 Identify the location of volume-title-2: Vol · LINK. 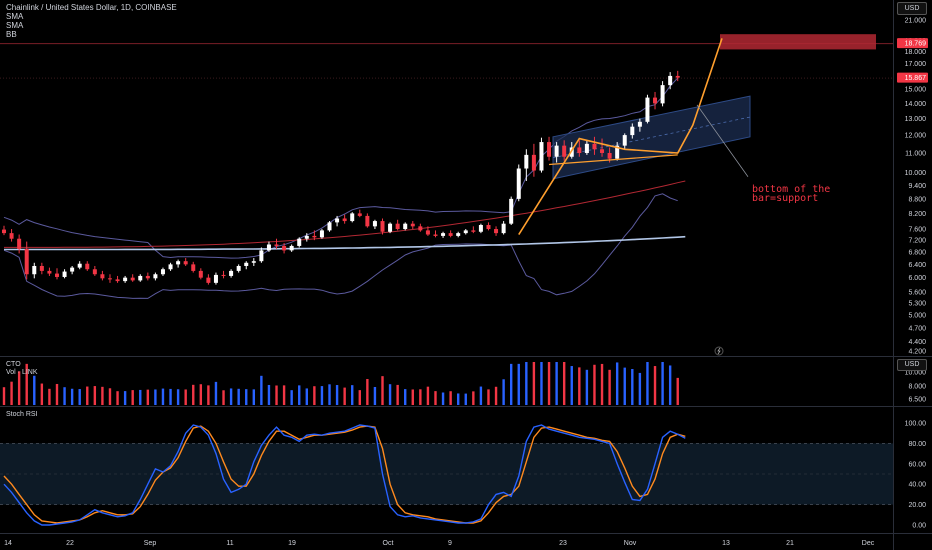
(22, 372).